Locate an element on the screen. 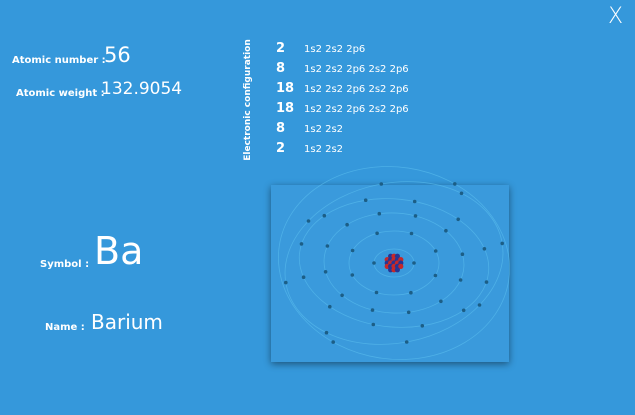 The height and width of the screenshot is (415, 635). name-label: Name : is located at coordinates (65, 327).